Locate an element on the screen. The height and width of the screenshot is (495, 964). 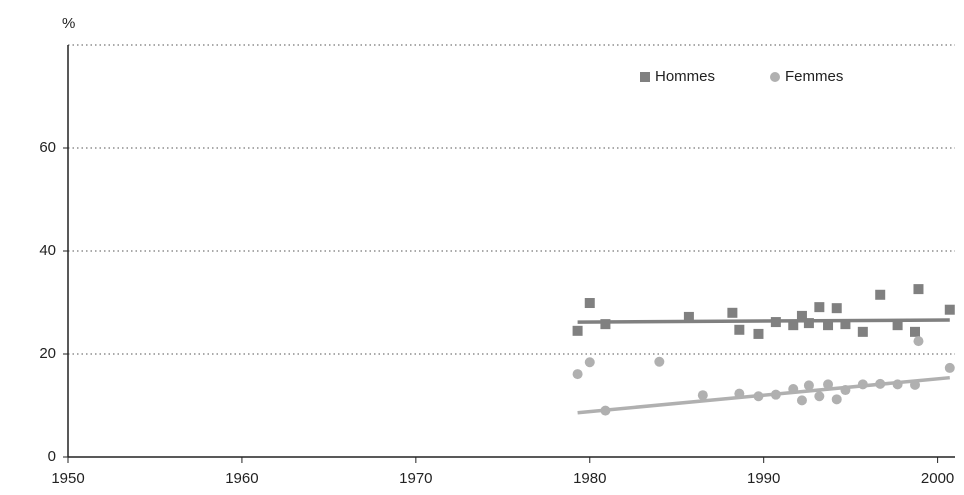
legend-label: Hommes is located at coordinates (685, 76).